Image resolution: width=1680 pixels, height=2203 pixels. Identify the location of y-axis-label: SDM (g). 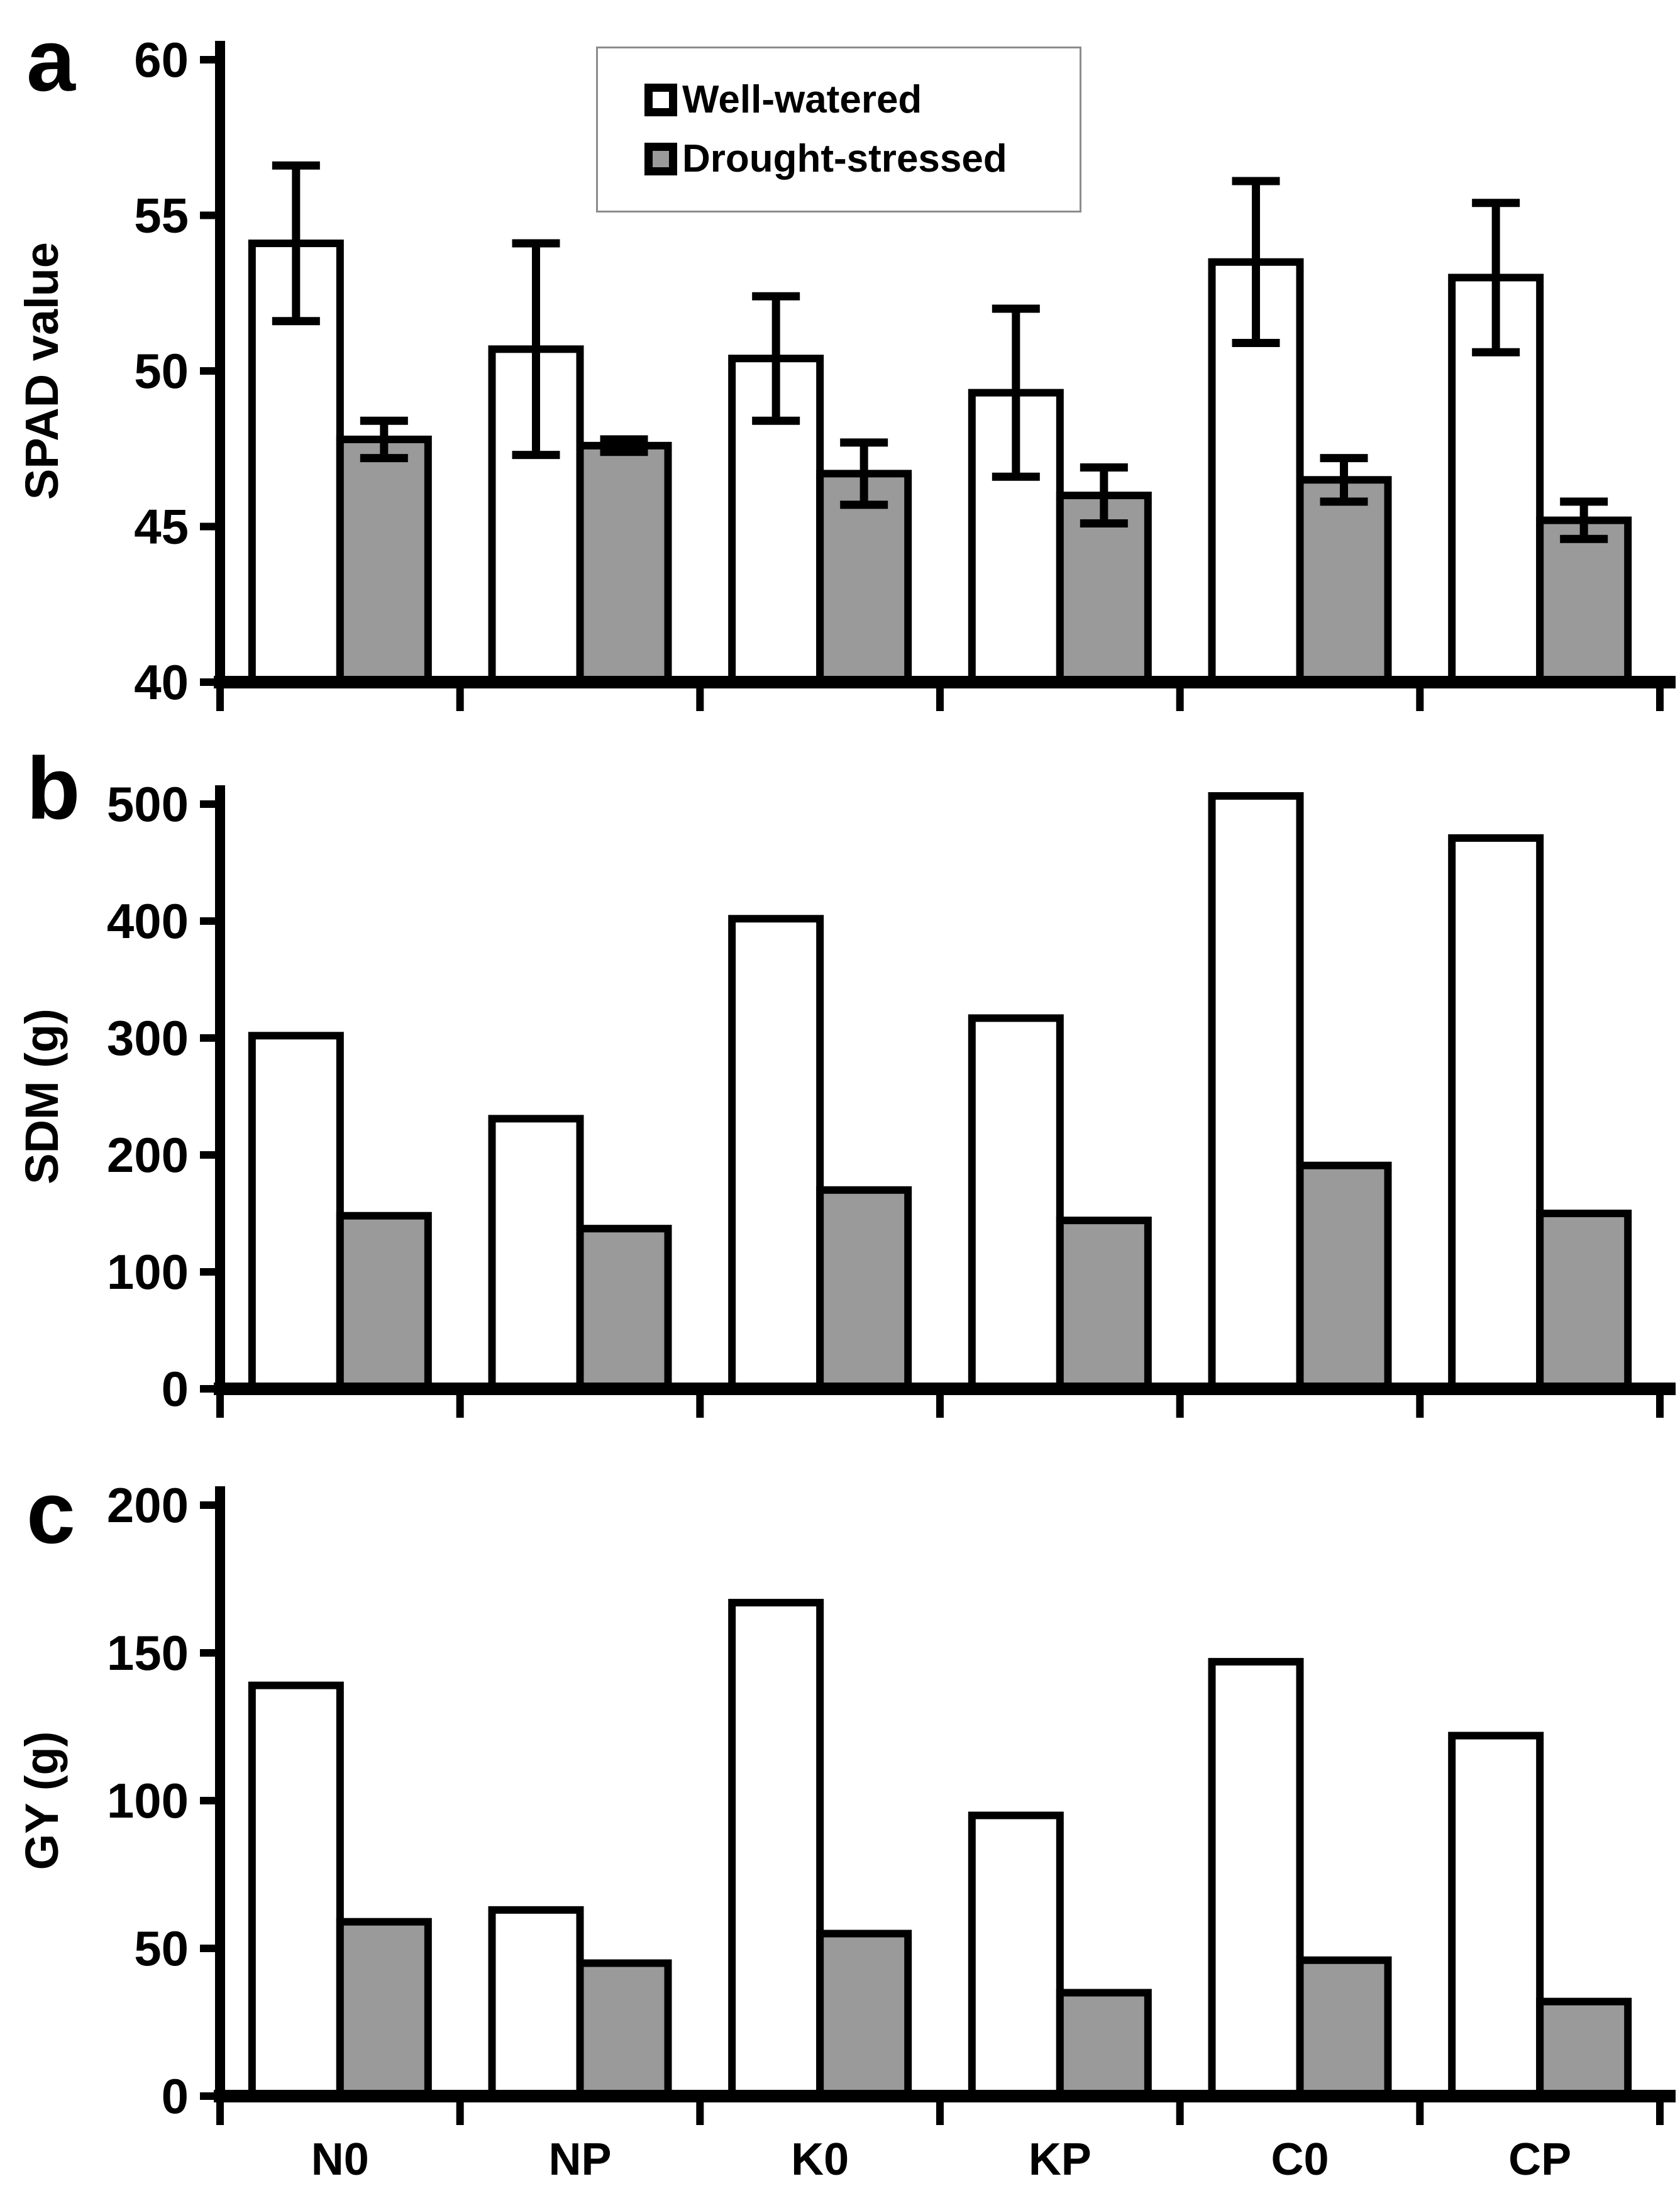
(42, 1096).